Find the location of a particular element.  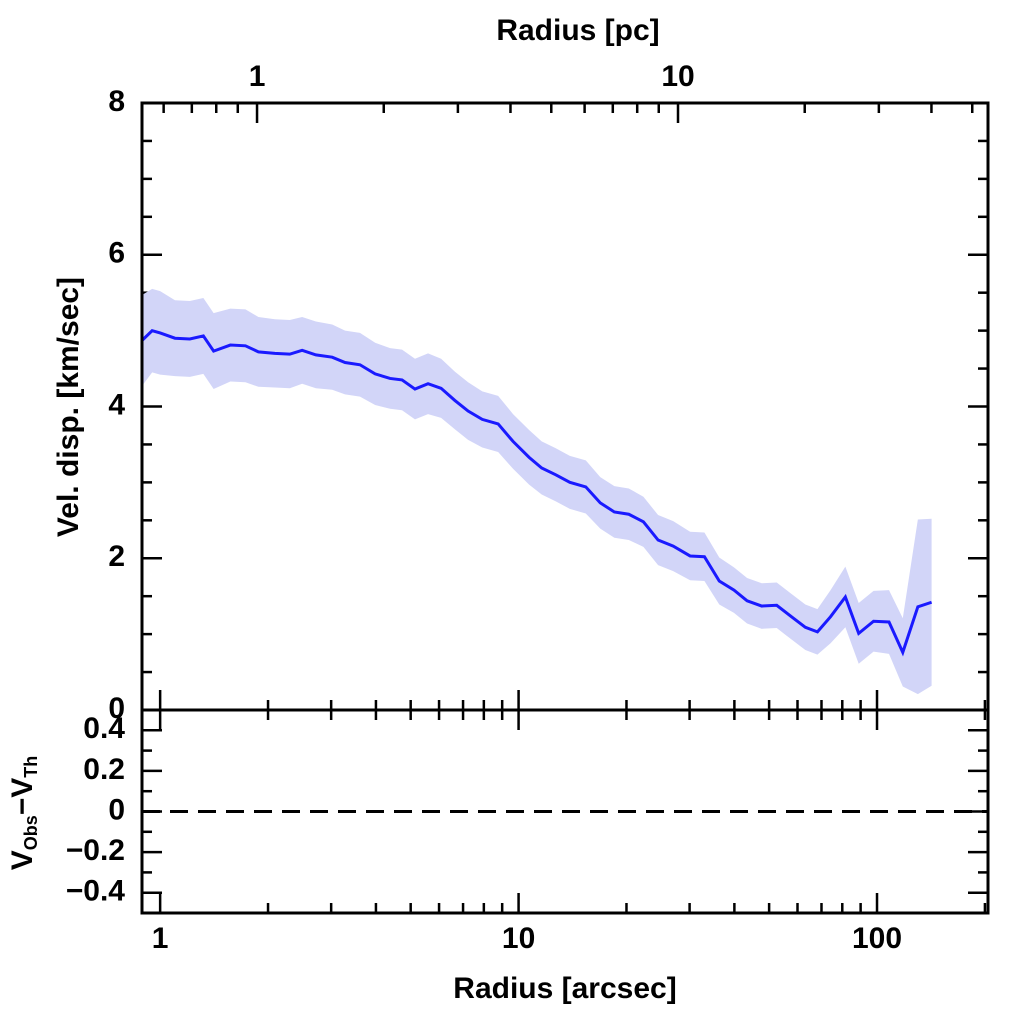

top-axis-title: Radius [pc] is located at coordinates (577, 30).